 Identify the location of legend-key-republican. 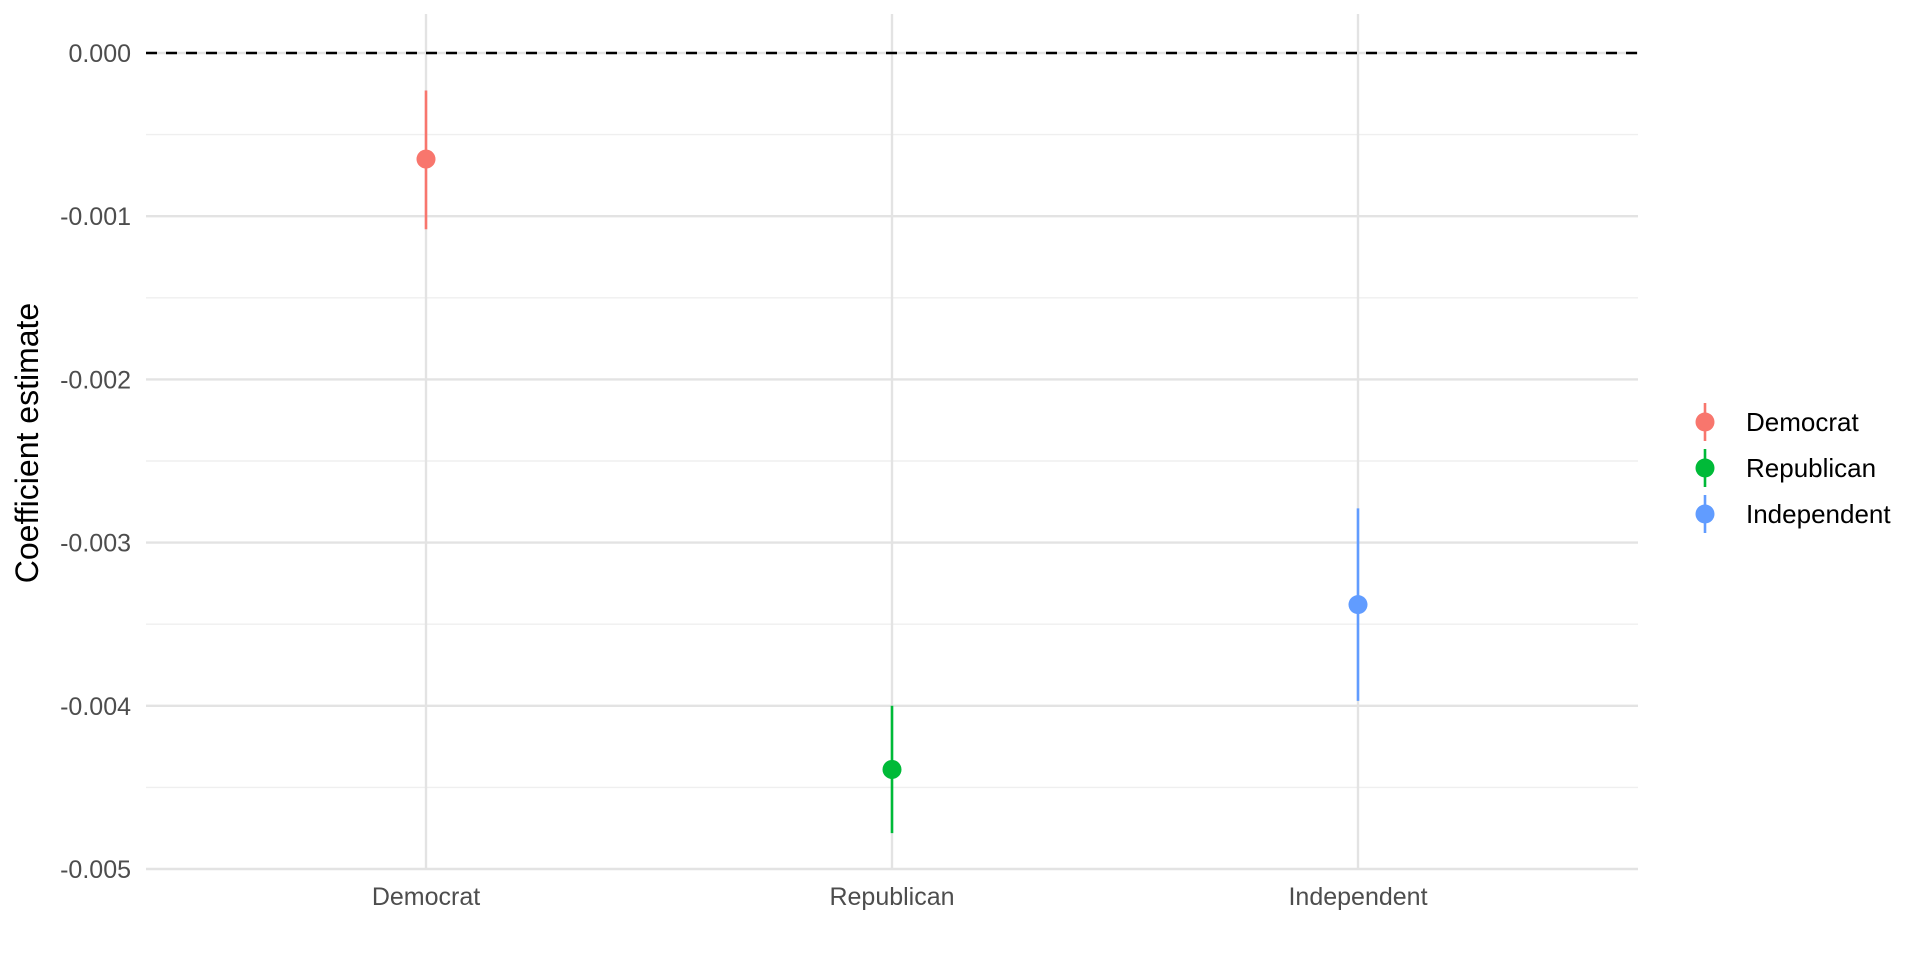
(1705, 468).